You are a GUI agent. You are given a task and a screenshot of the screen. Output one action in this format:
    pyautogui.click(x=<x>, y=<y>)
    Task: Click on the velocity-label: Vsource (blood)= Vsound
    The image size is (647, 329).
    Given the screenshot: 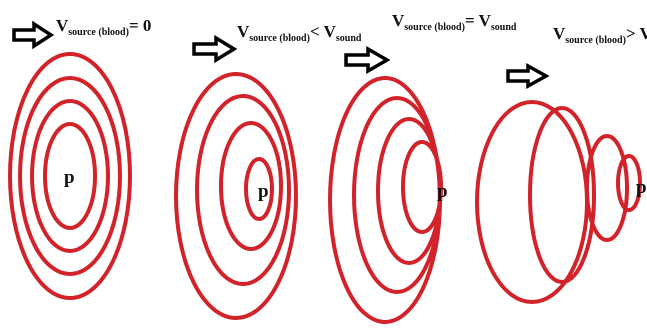 What is the action you would take?
    pyautogui.click(x=454, y=22)
    